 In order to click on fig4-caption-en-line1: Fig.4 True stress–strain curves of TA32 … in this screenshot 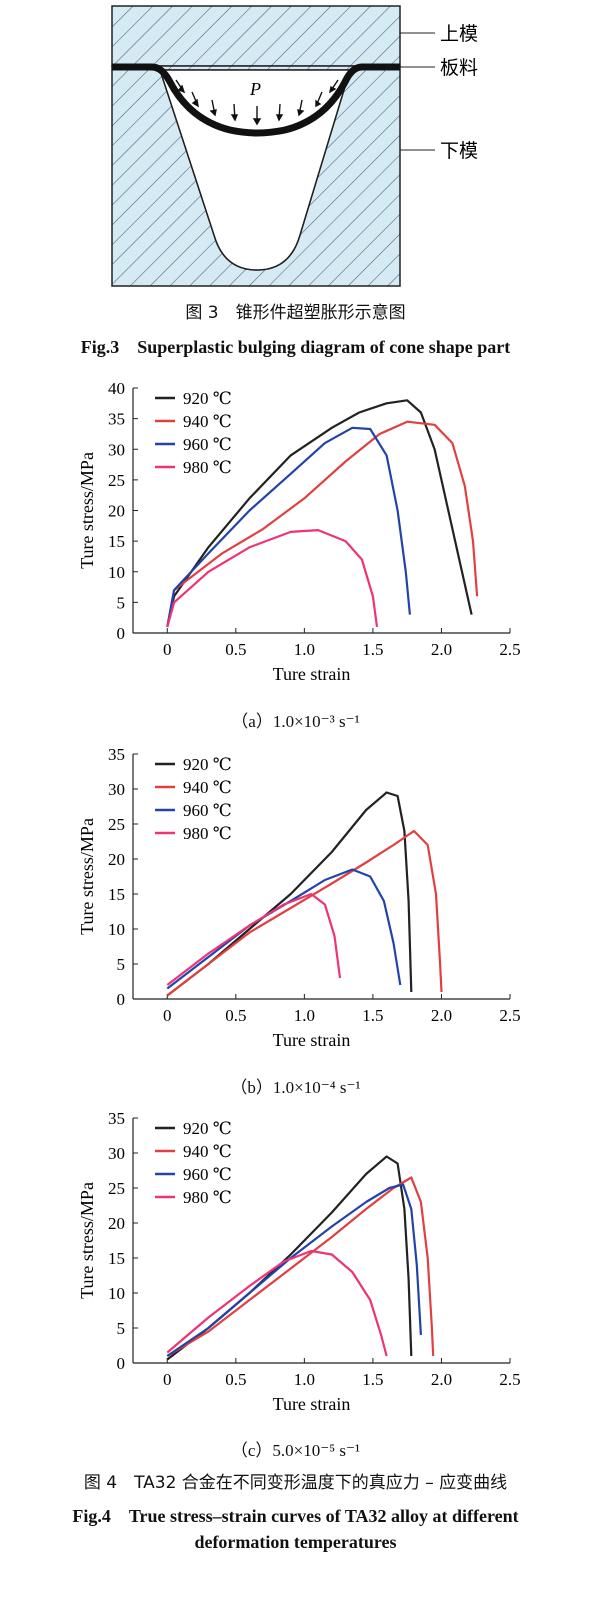, I will do `click(295, 1516)`.